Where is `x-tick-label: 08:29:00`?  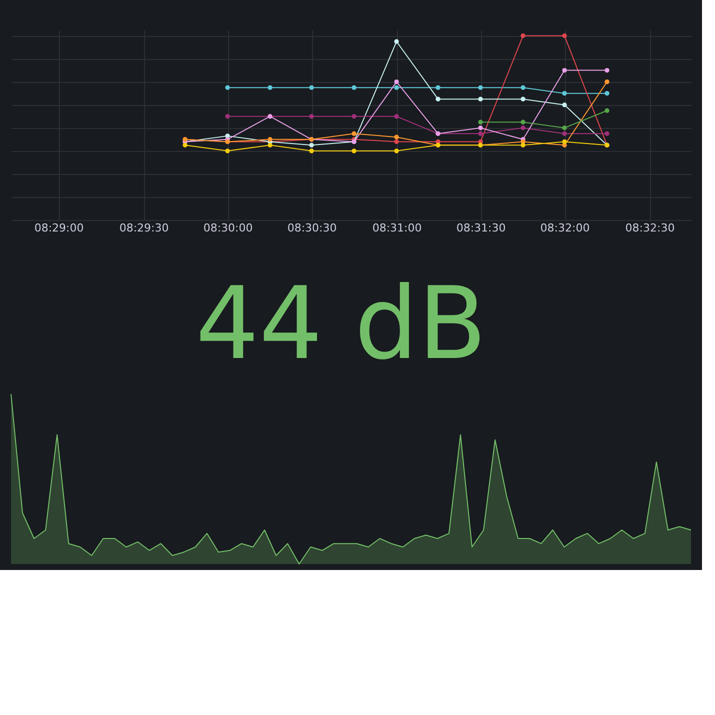 x-tick-label: 08:29:00 is located at coordinates (59, 228).